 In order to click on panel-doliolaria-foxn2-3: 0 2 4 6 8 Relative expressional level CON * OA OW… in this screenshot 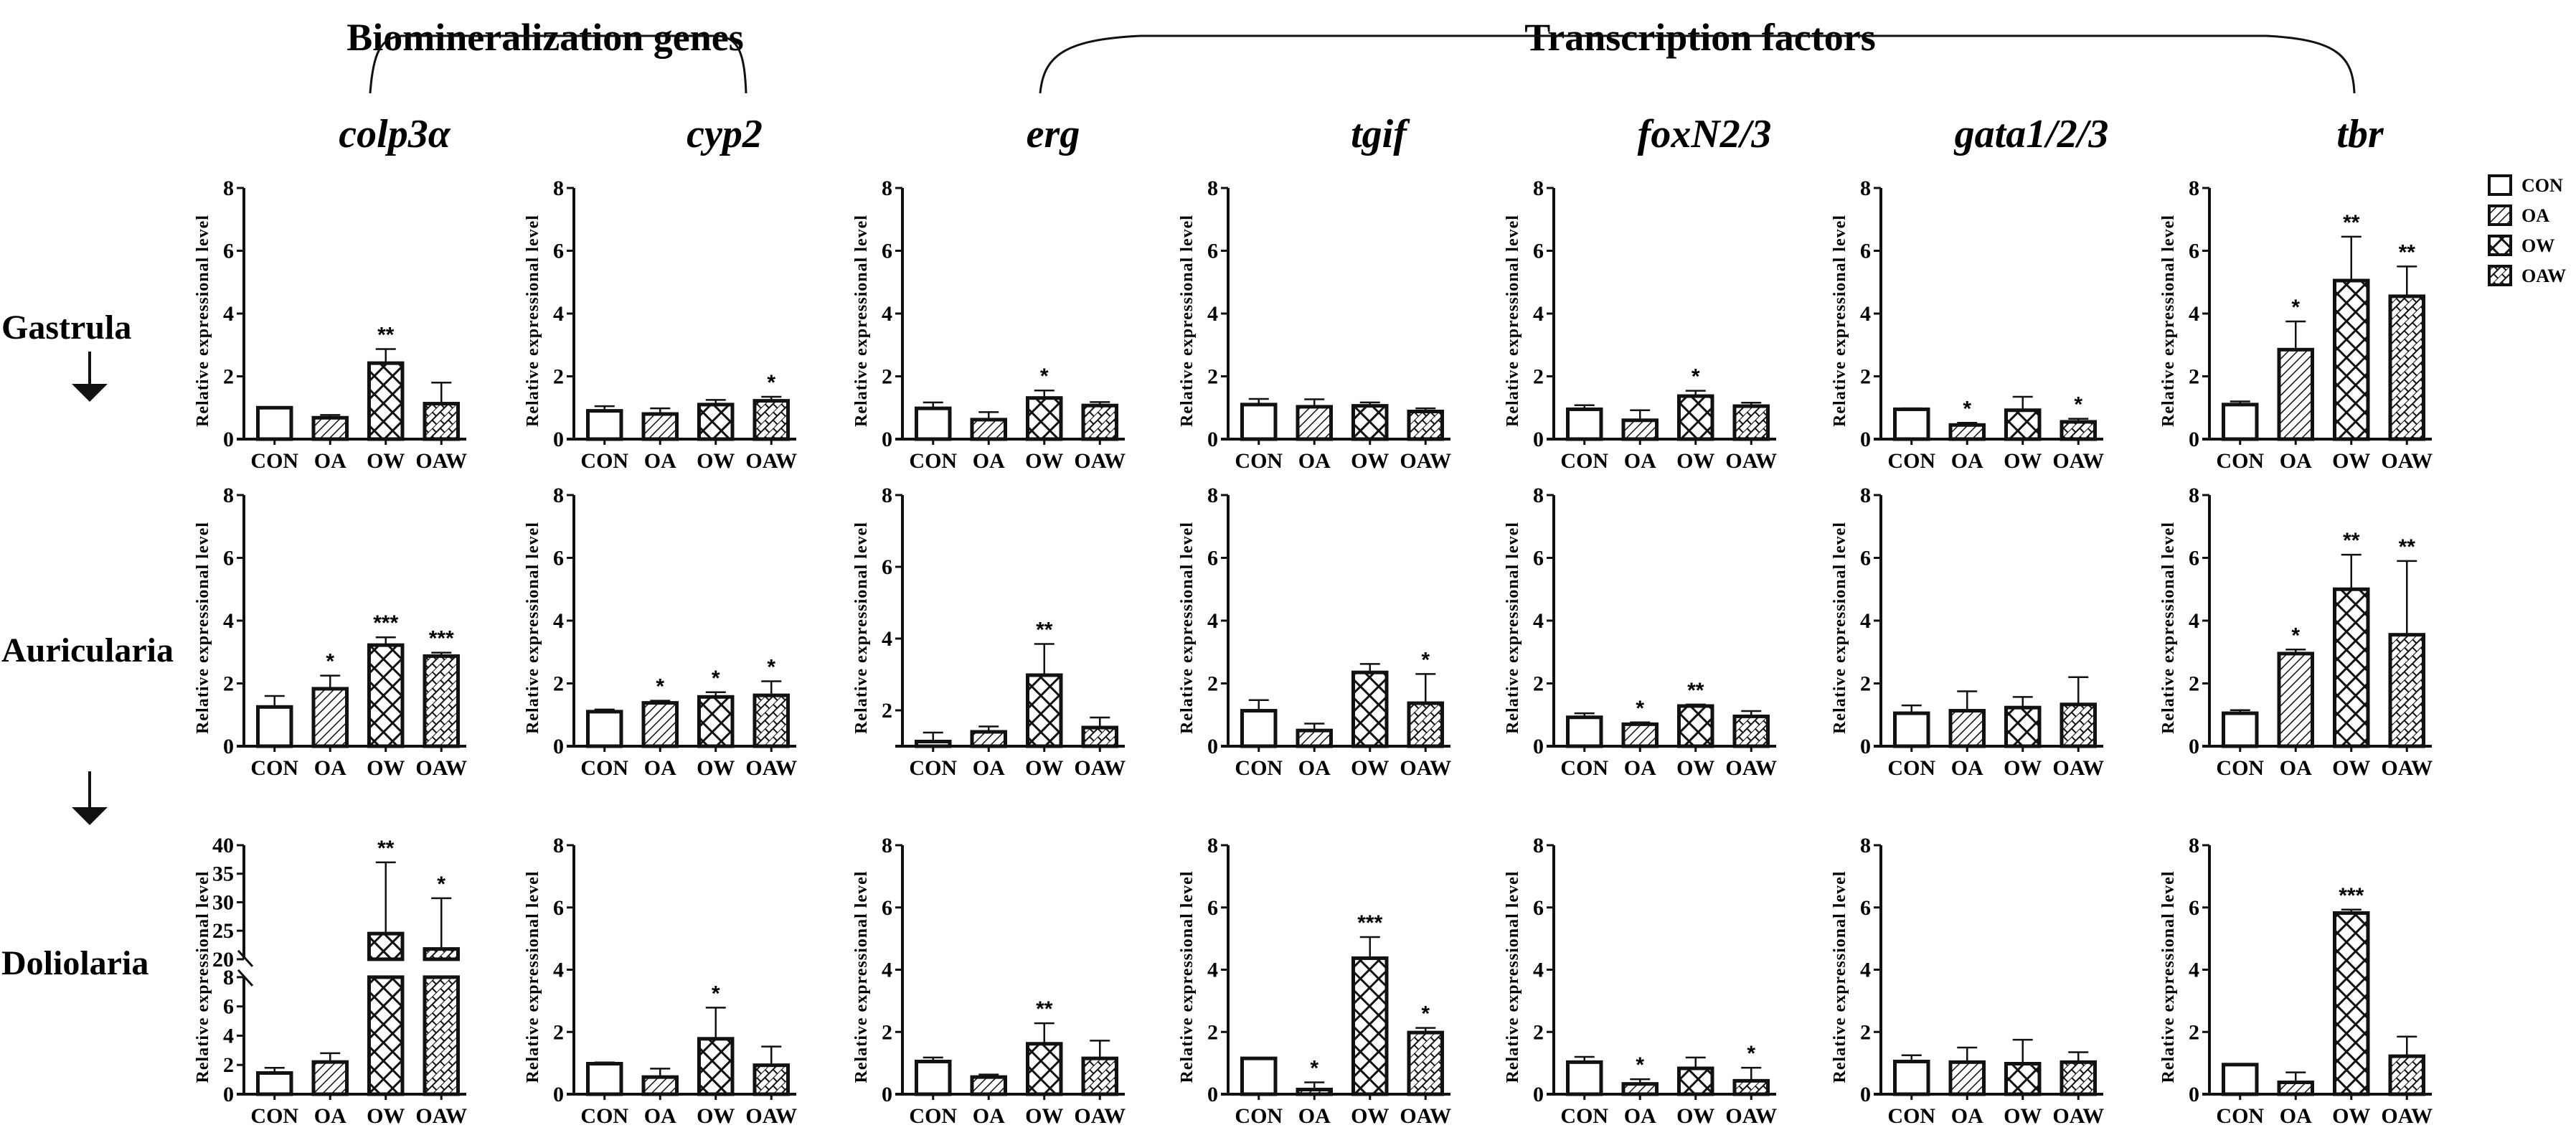, I will do `click(1640, 981)`.